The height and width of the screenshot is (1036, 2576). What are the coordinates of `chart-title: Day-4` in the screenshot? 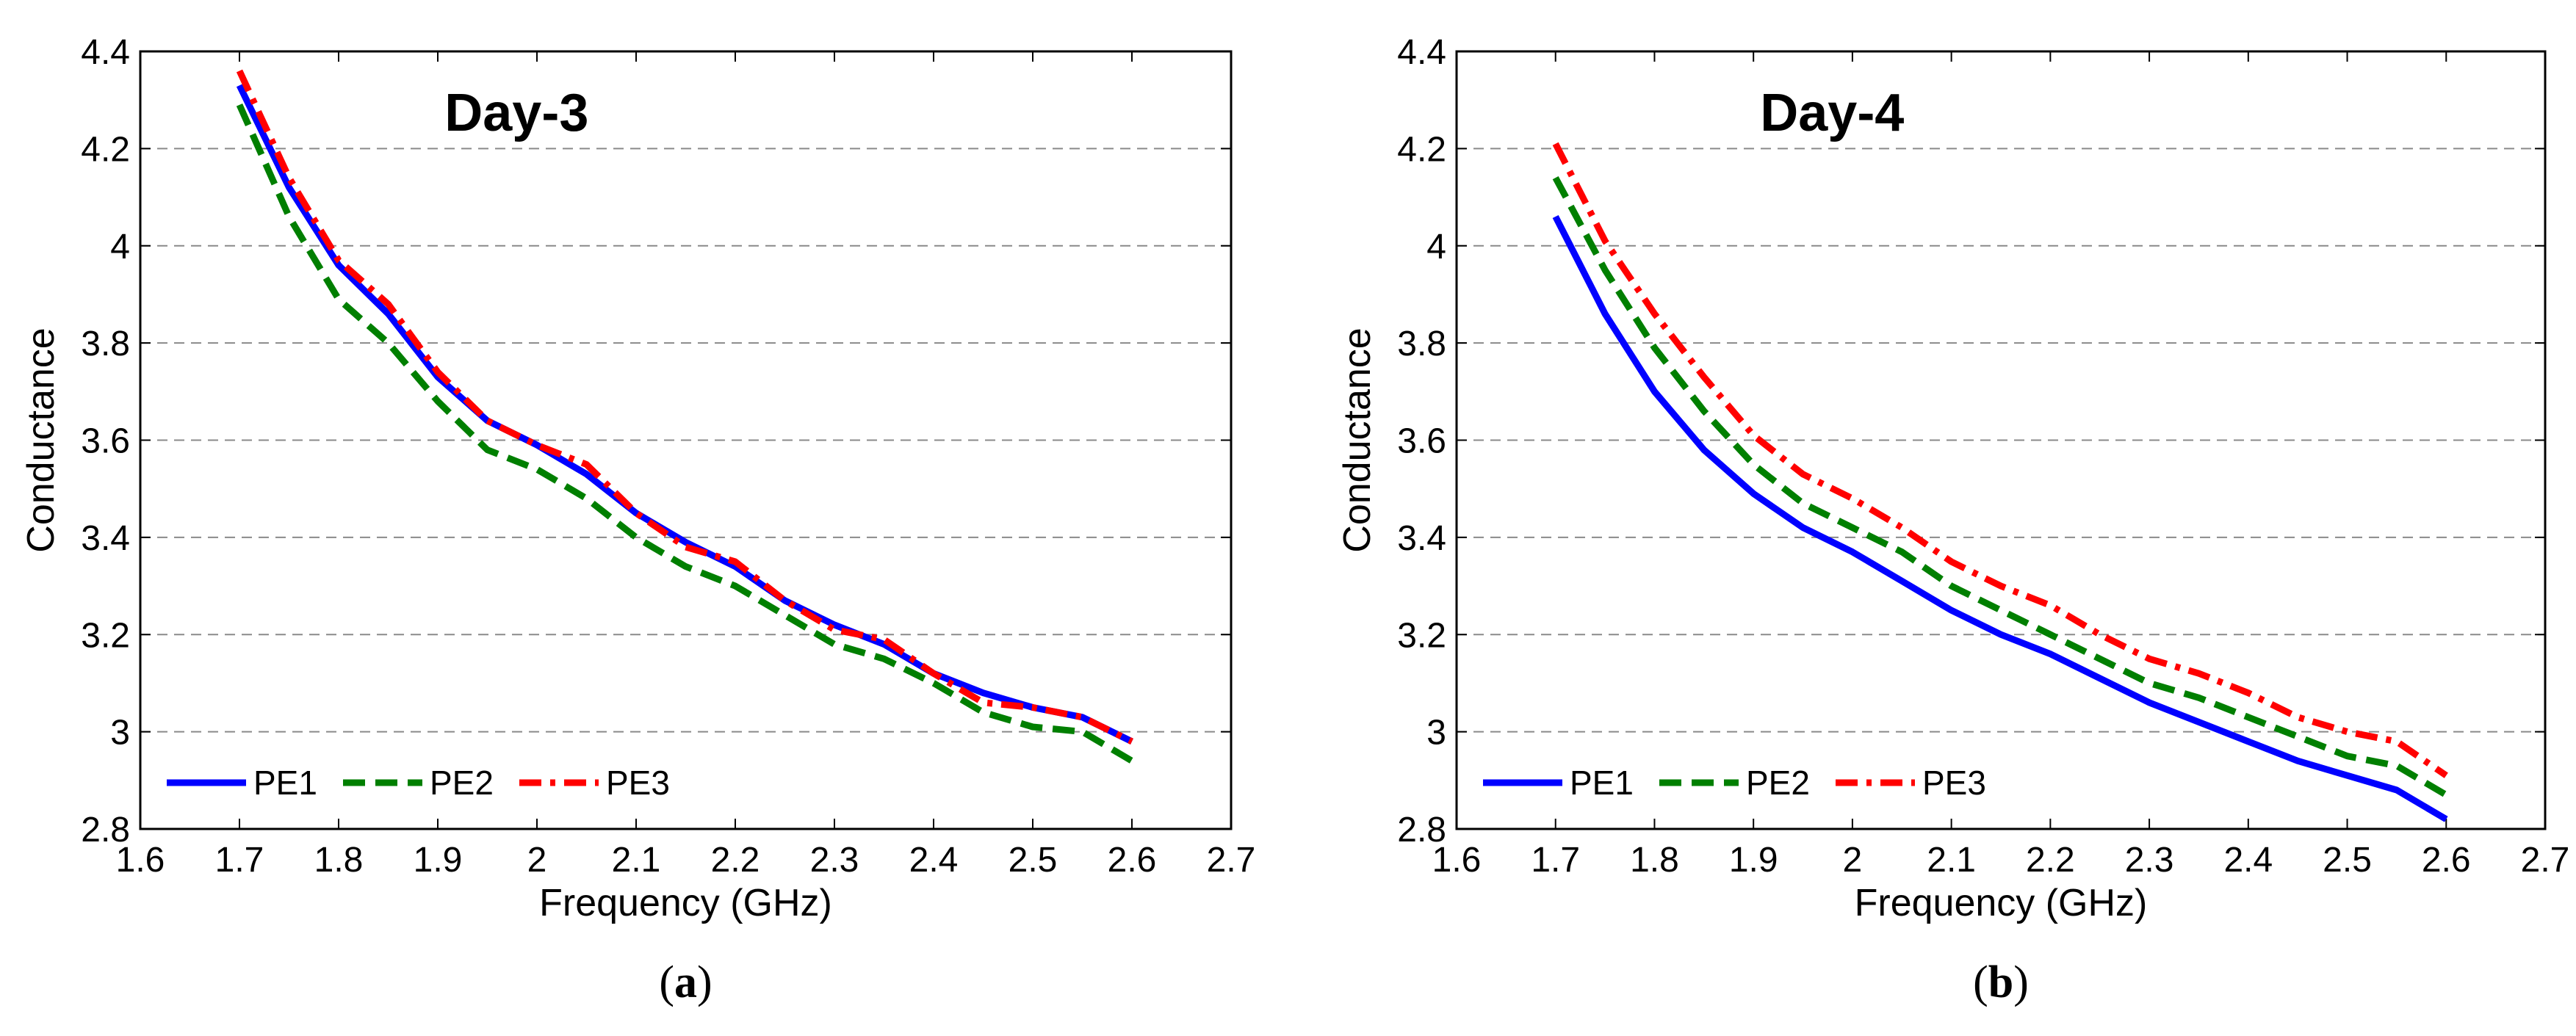 It's located at (1832, 113).